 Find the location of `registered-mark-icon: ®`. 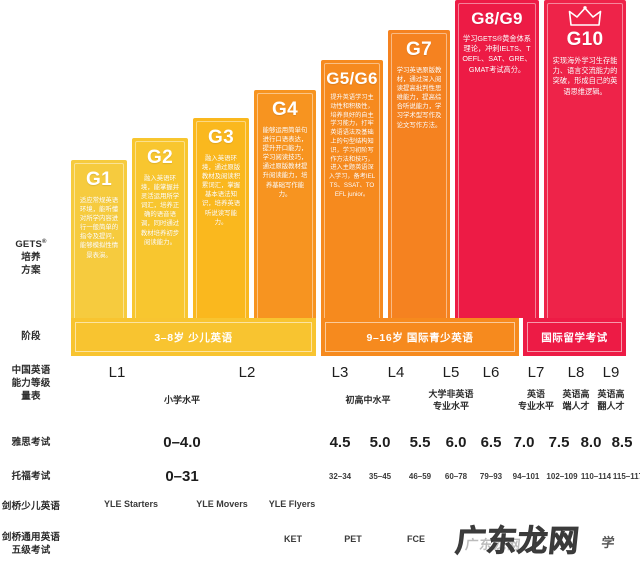

registered-mark-icon: ® is located at coordinates (44, 242).